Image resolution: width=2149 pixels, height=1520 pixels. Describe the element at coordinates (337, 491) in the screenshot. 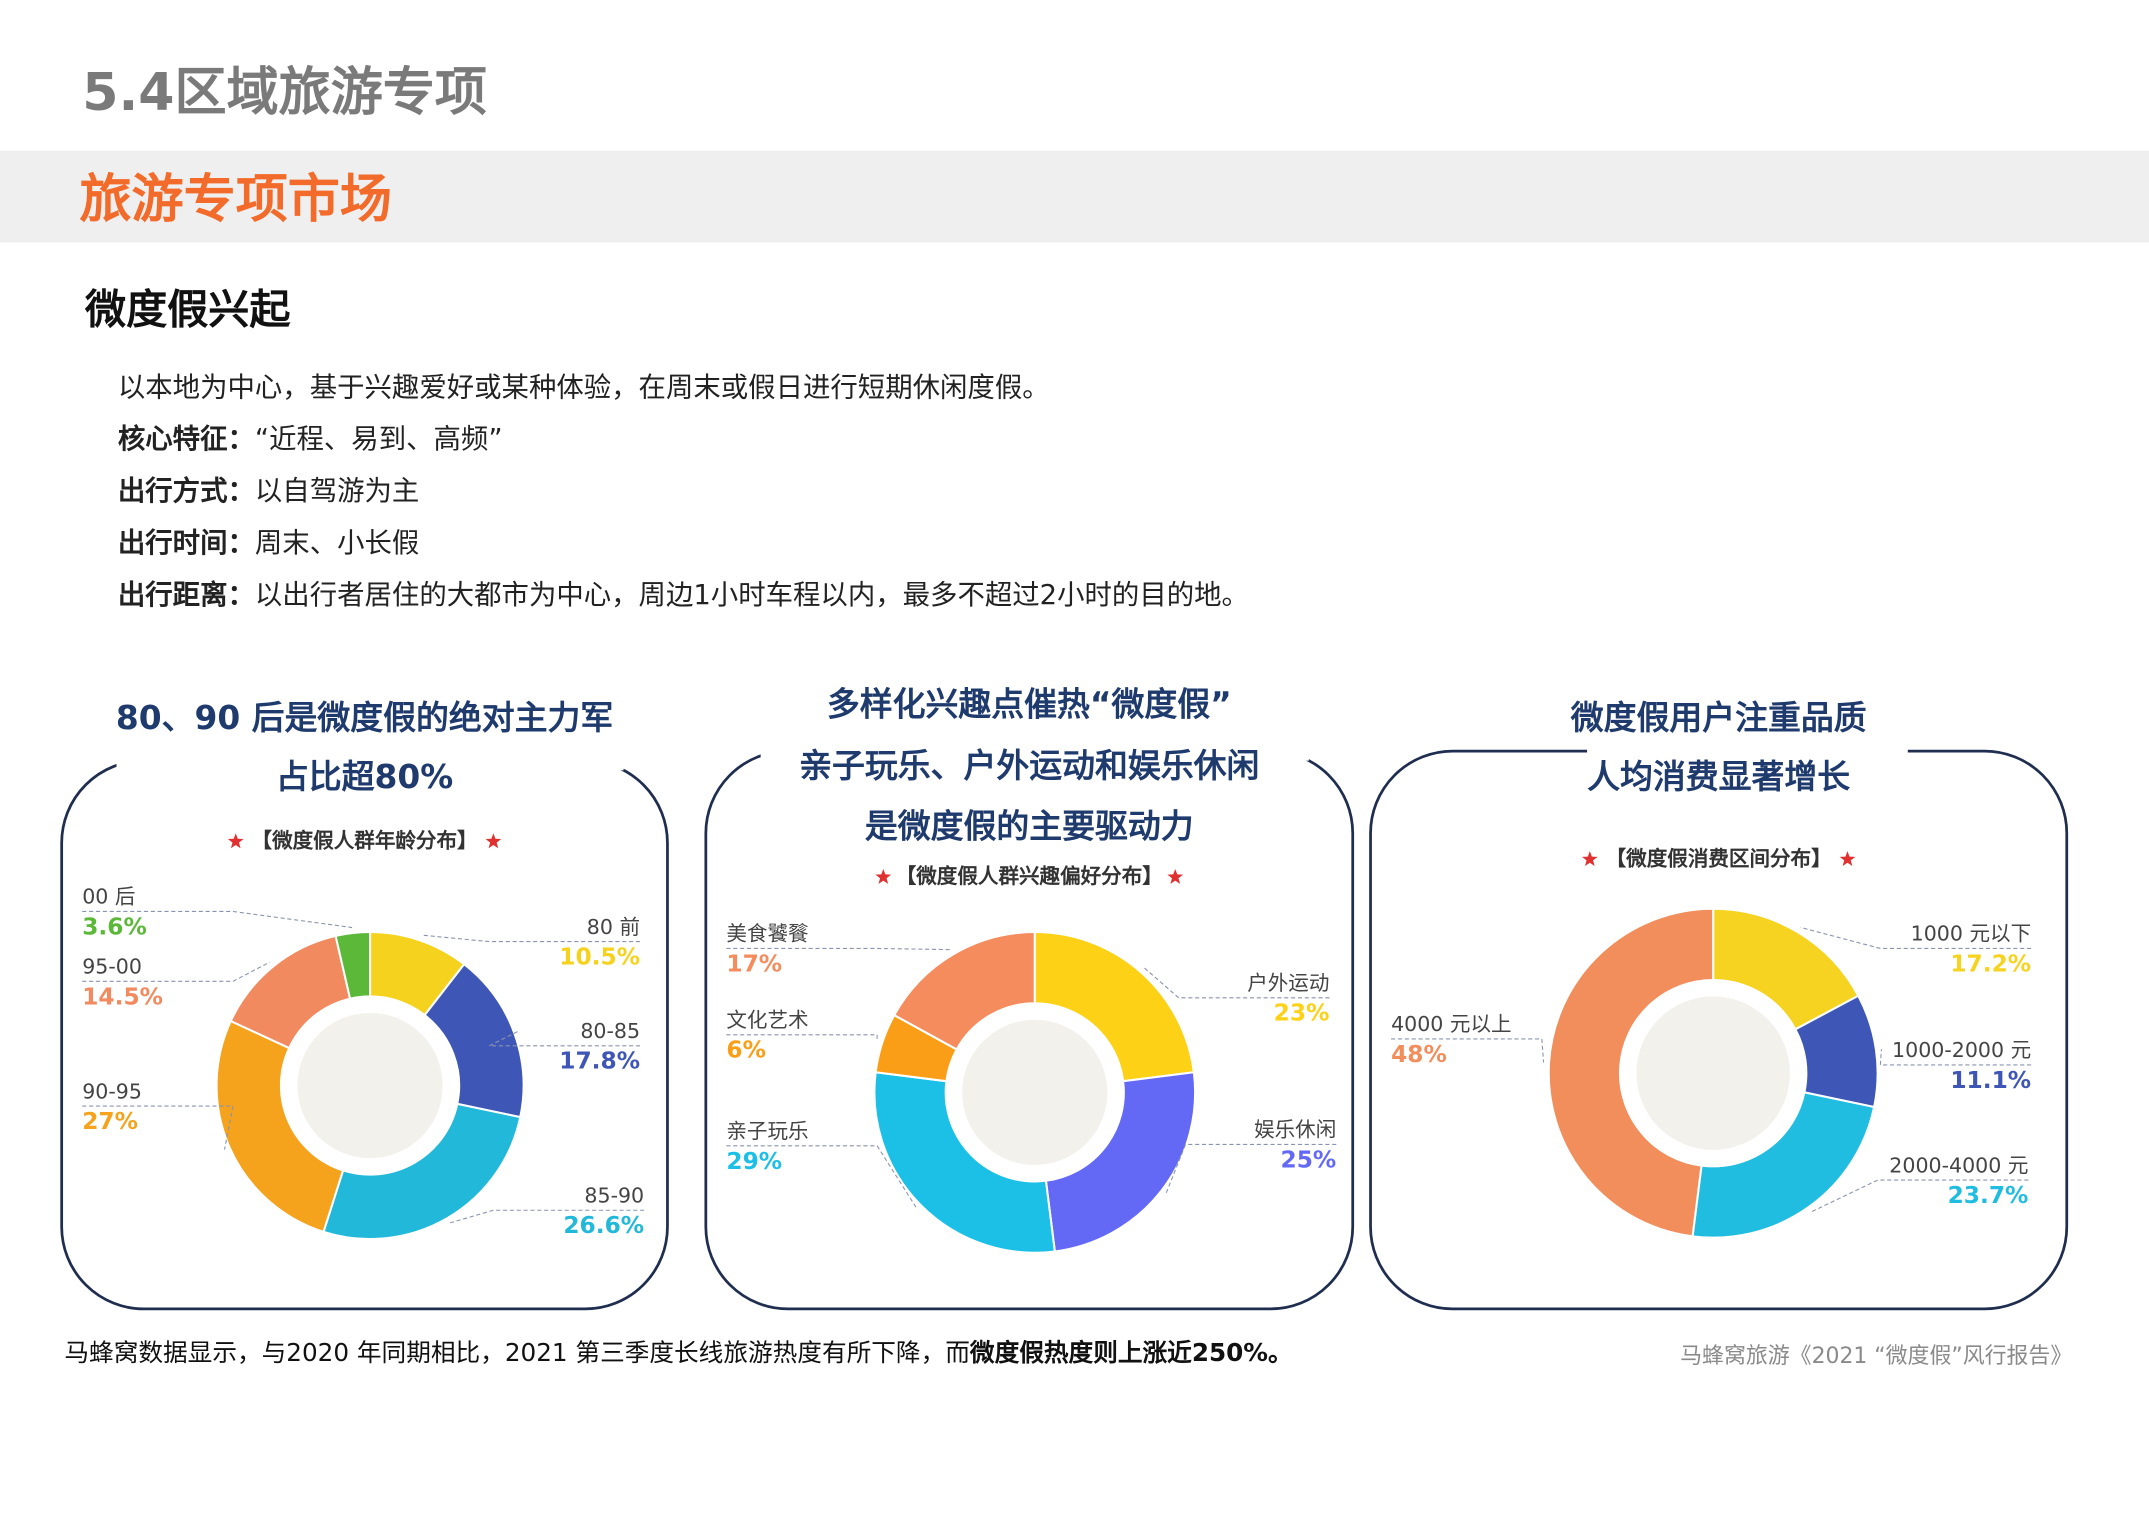

I see `feature-text: 以自驾游为主` at that location.